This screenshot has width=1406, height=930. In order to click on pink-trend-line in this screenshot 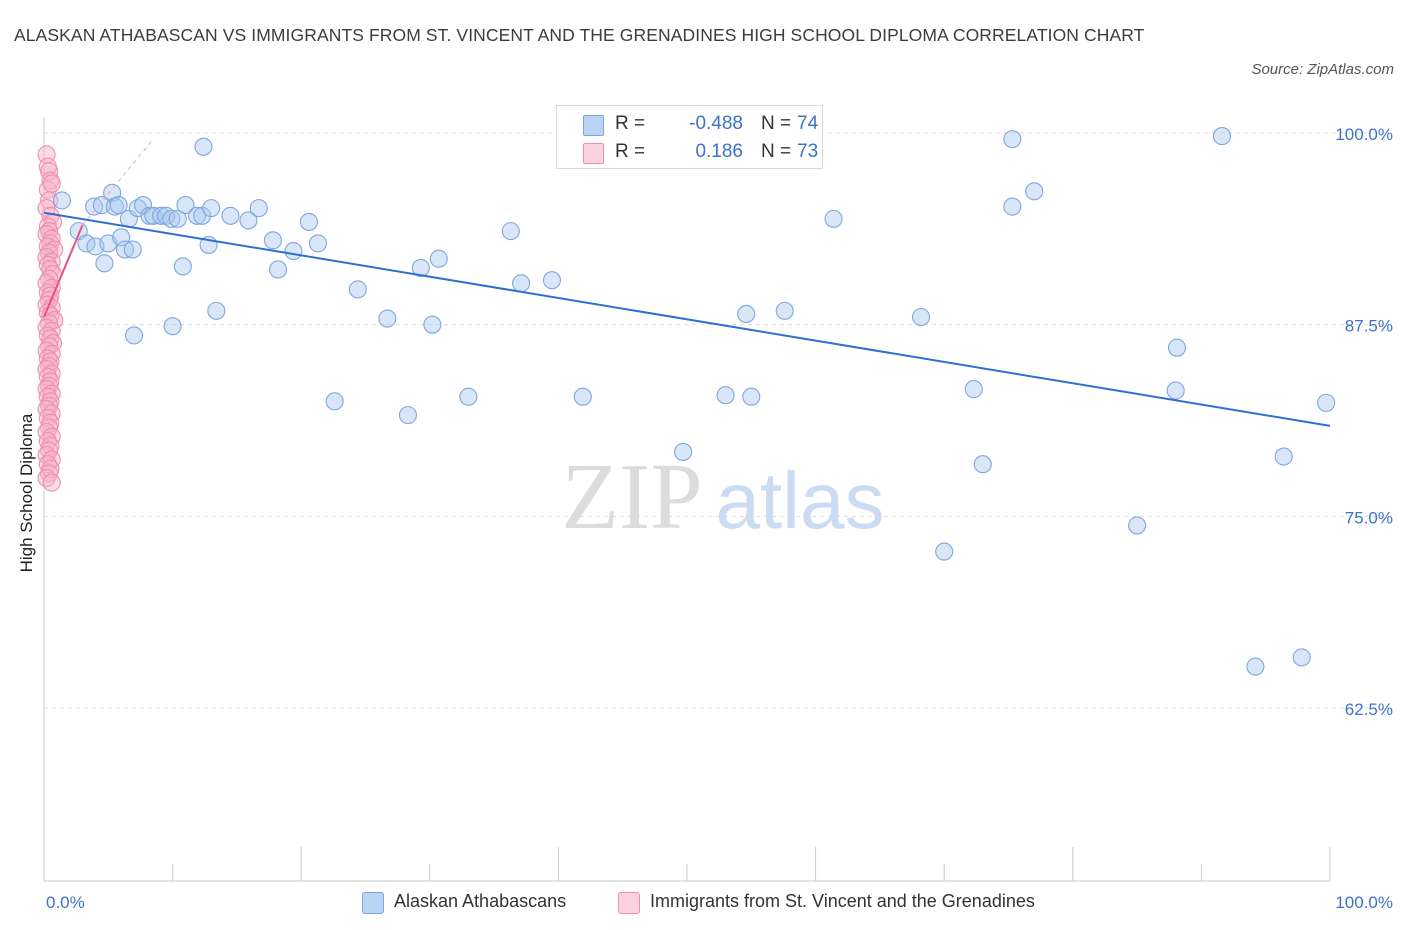, I will do `click(63, 271)`.